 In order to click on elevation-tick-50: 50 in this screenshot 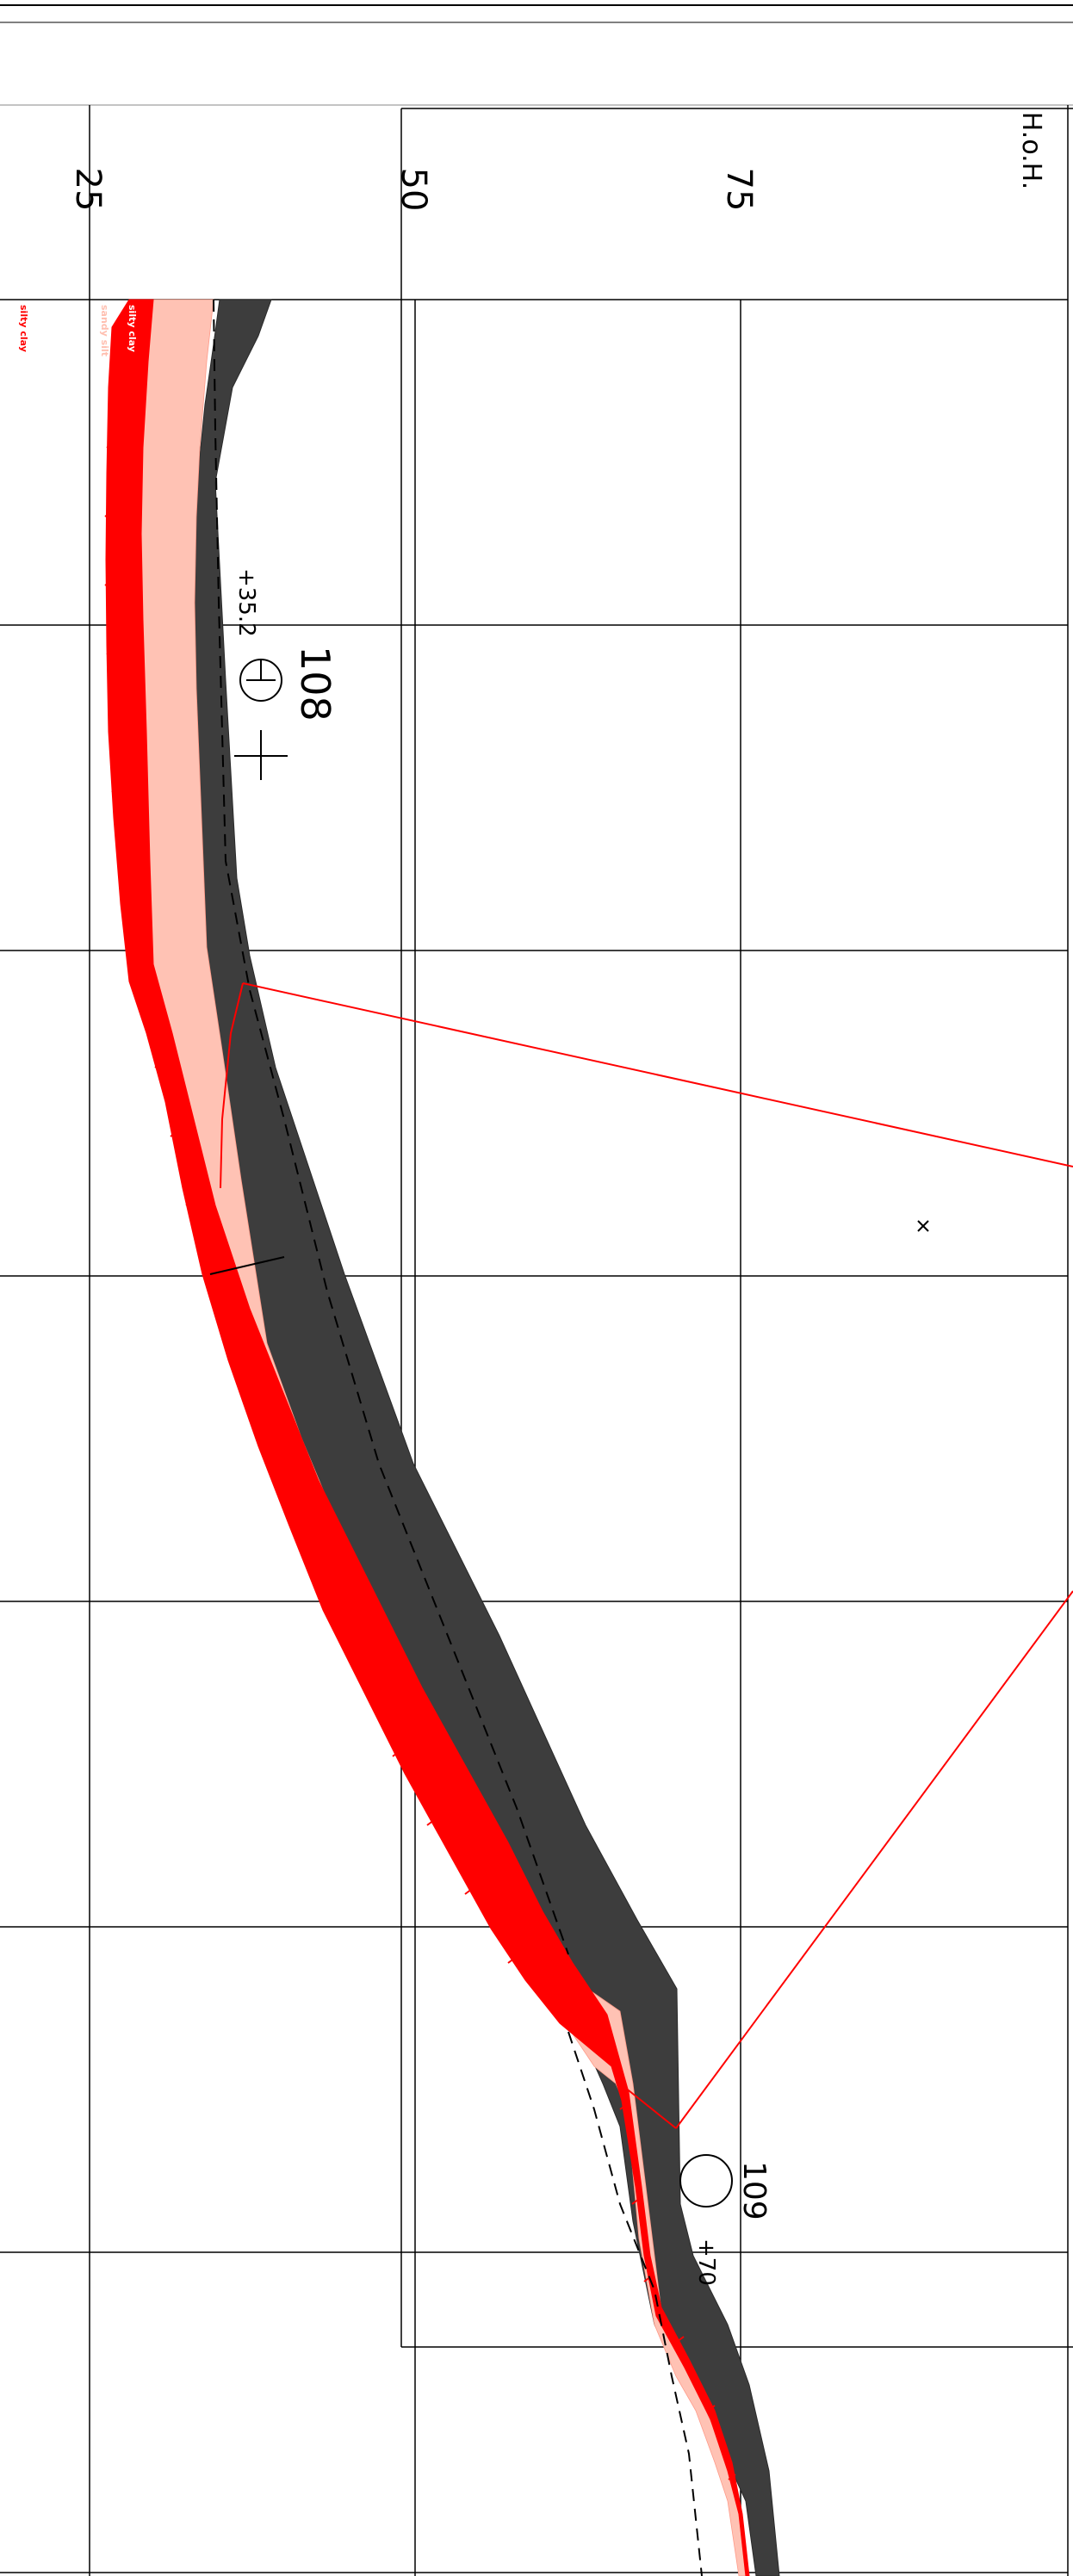, I will do `click(413, 190)`.